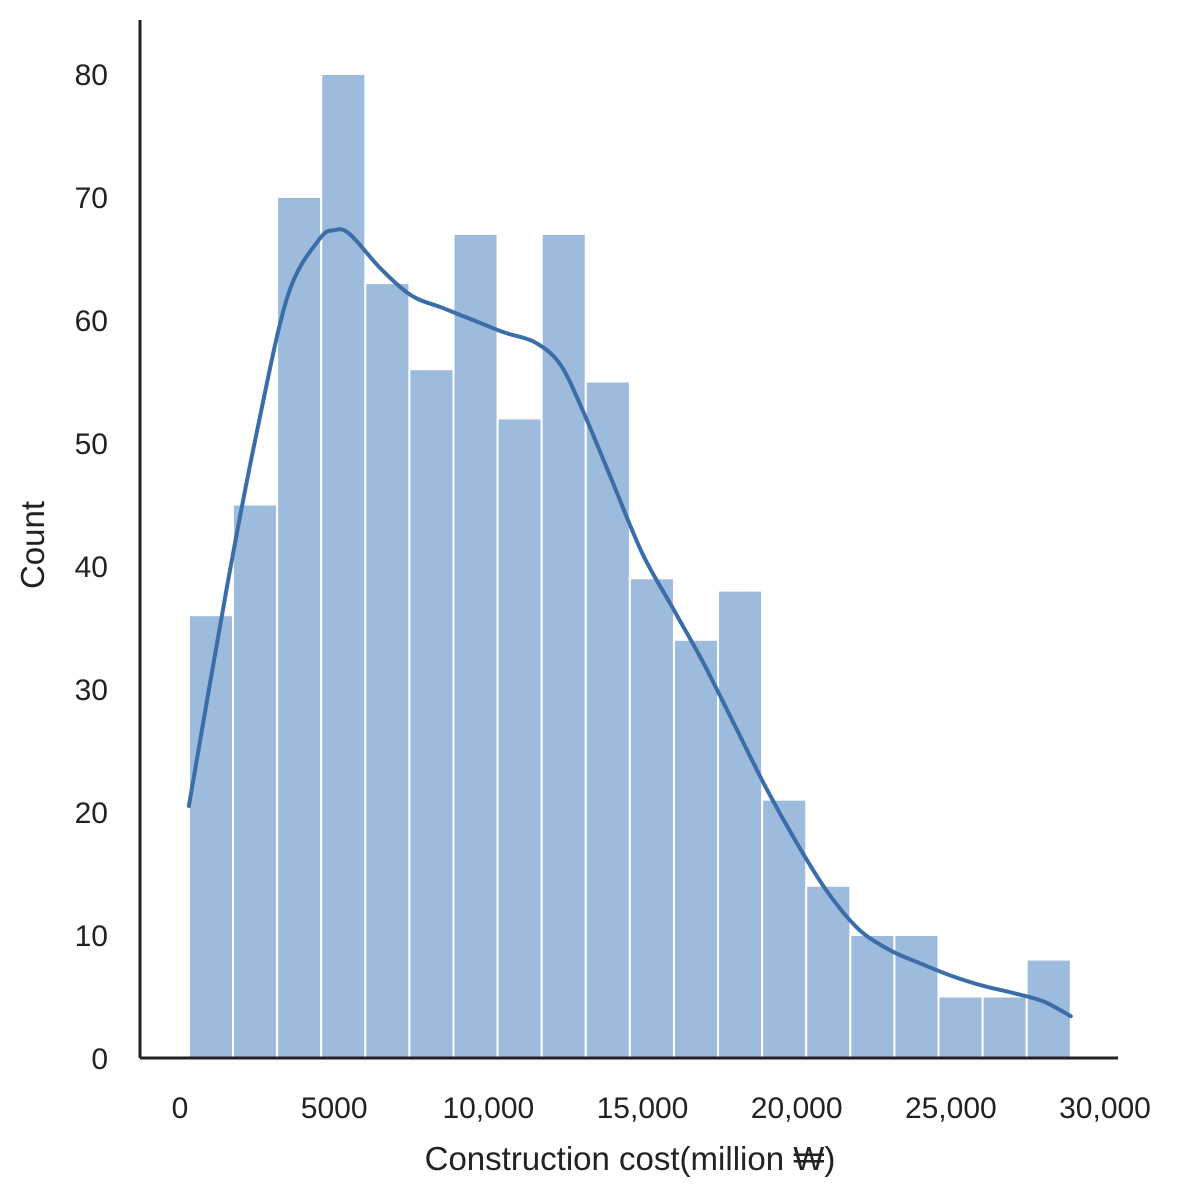  I want to click on y-tick-labels: 0 10 20 30 40 50 60 70 80, so click(91, 567).